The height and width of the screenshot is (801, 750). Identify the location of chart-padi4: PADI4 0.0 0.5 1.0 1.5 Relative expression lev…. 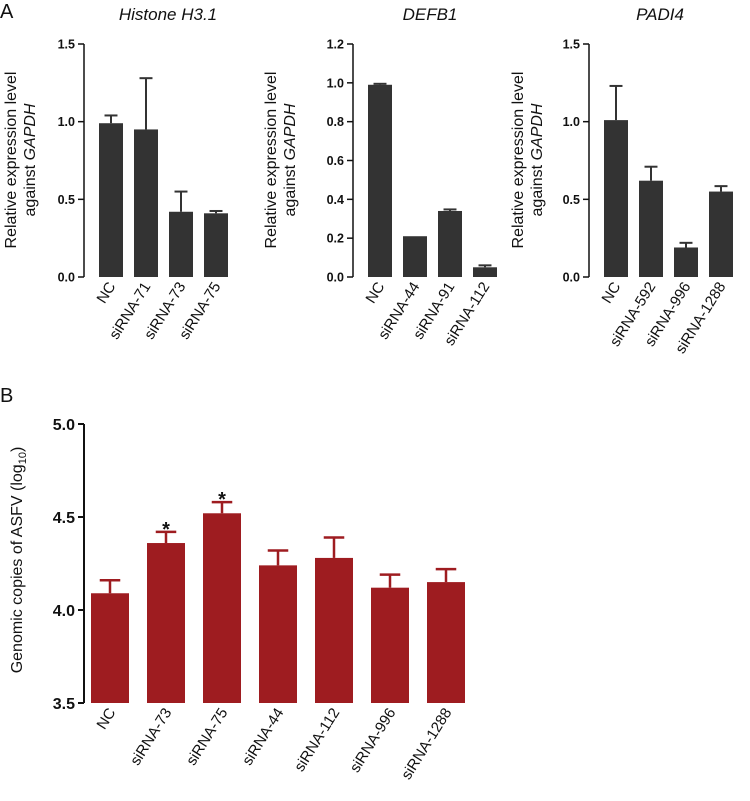
(621, 181).